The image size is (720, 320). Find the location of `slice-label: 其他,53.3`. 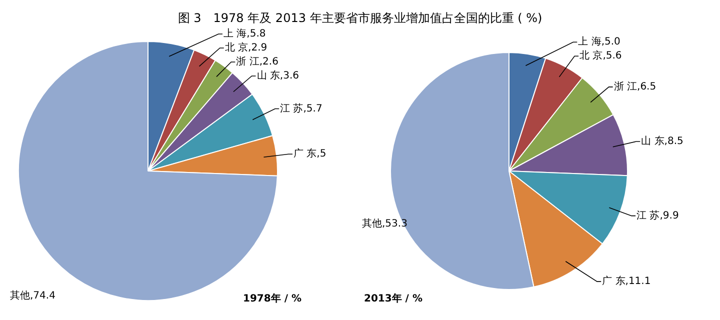

slice-label: 其他,53.3 is located at coordinates (385, 223).